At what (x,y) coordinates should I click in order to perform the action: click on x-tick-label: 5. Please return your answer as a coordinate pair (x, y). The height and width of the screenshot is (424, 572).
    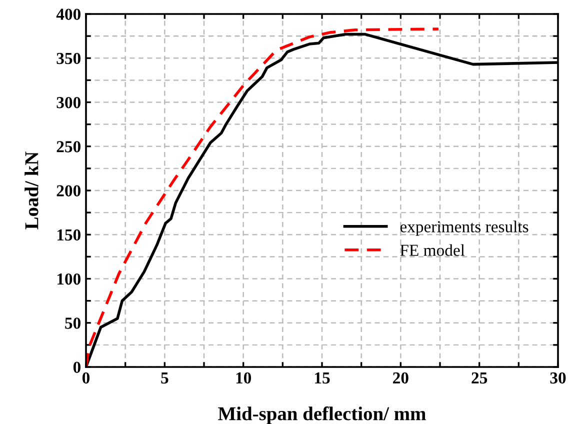
    Looking at the image, I should click on (164, 378).